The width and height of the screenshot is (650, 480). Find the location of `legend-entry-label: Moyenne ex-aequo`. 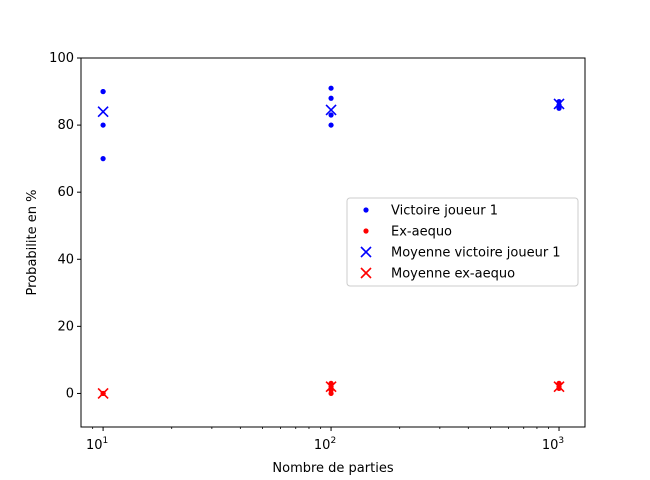

legend-entry-label: Moyenne ex-aequo is located at coordinates (453, 274).